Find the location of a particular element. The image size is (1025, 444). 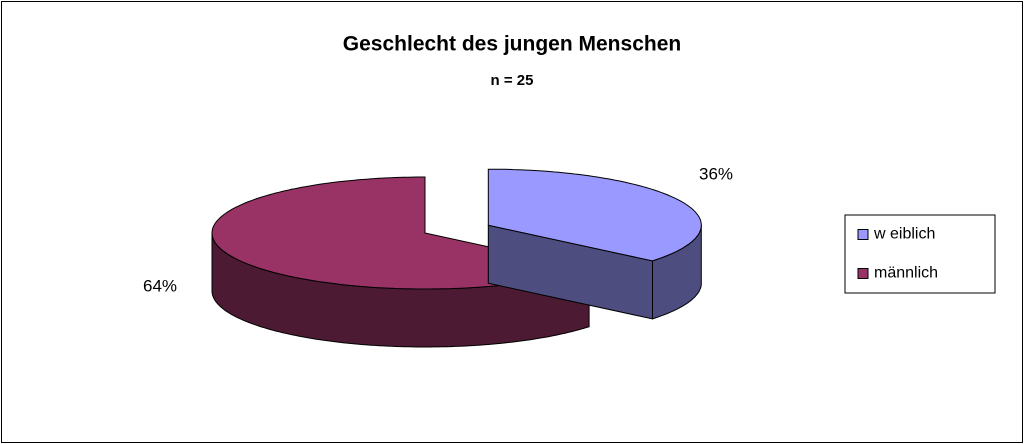

data-label: 36% is located at coordinates (716, 173).